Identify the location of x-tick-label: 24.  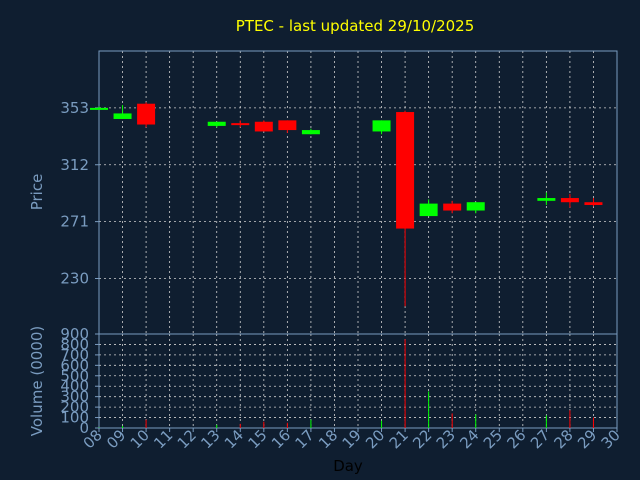
(469, 439).